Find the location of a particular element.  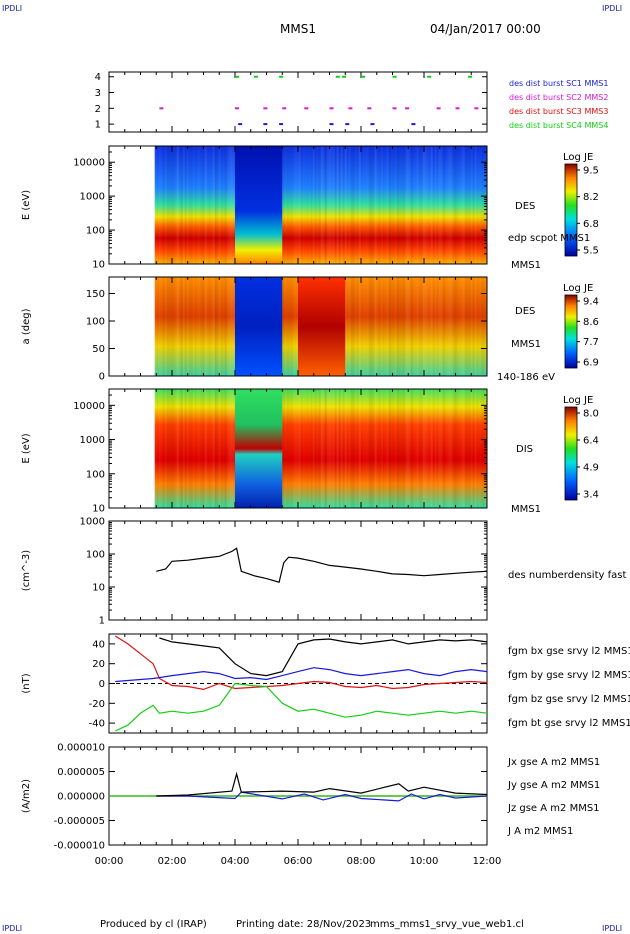

panel-frame-burst is located at coordinates (298, 102).